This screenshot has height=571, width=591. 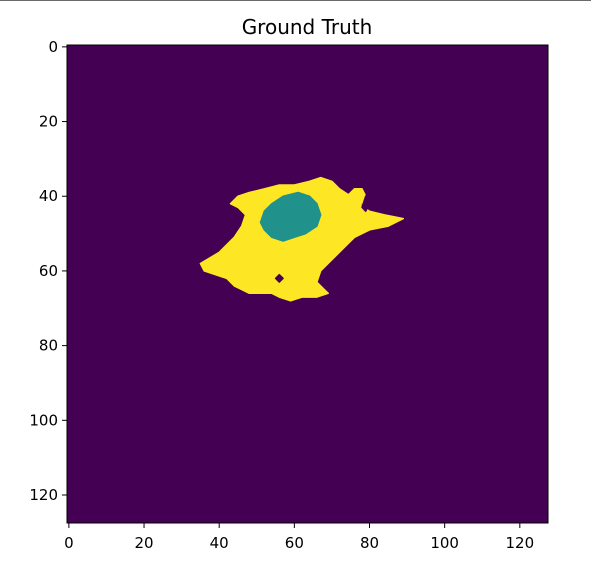 What do you see at coordinates (295, 0) in the screenshot?
I see `top-divider` at bounding box center [295, 0].